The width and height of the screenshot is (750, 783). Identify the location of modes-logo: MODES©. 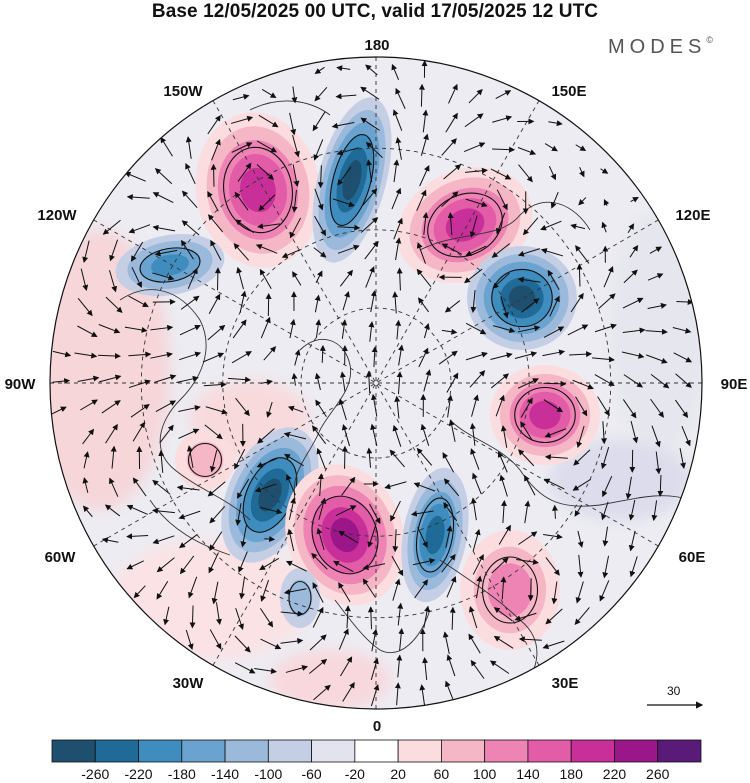
(660, 47).